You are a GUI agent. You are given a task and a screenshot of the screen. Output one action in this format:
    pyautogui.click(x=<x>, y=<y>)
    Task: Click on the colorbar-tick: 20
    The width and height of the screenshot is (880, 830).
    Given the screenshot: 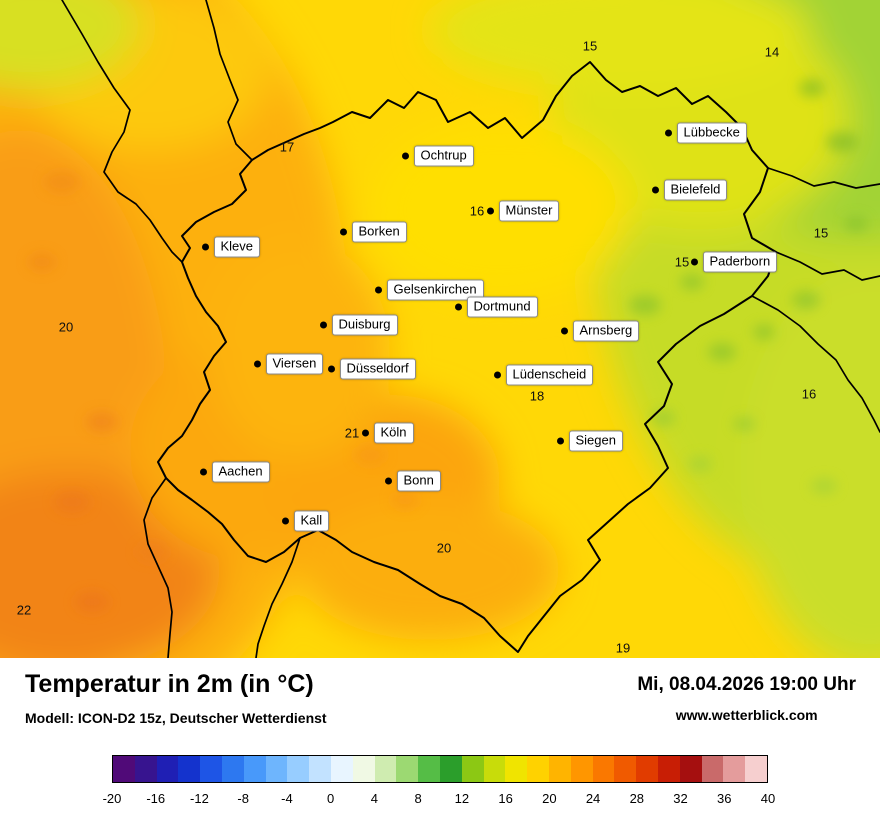 What is the action you would take?
    pyautogui.click(x=549, y=798)
    